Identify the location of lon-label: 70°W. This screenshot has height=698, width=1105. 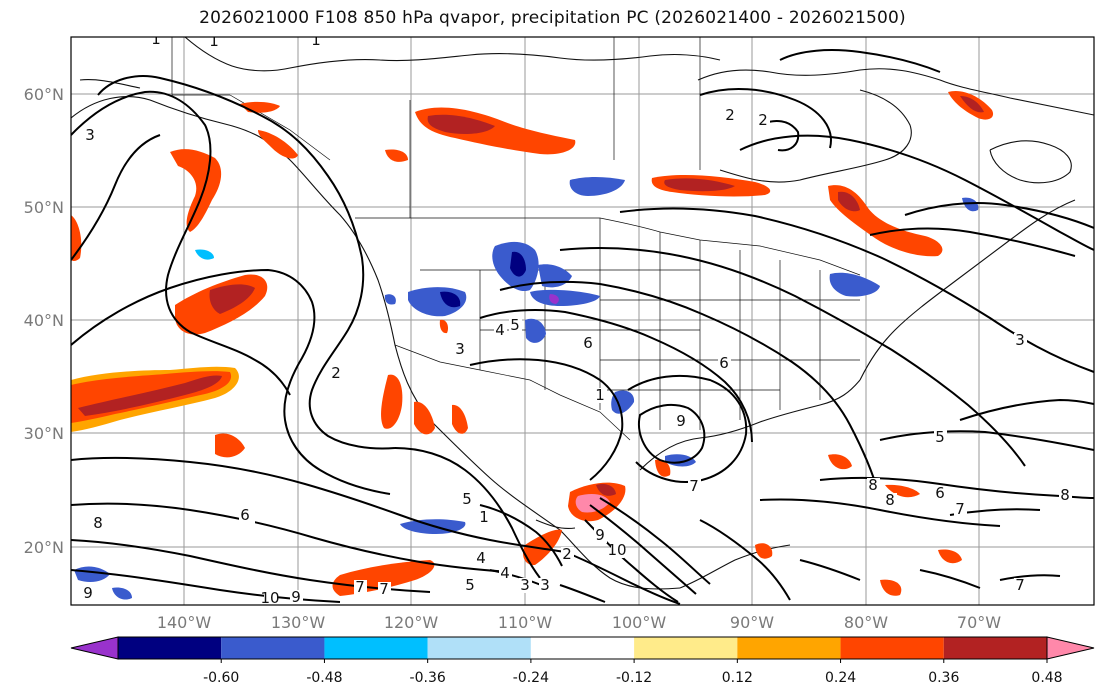
(979, 622).